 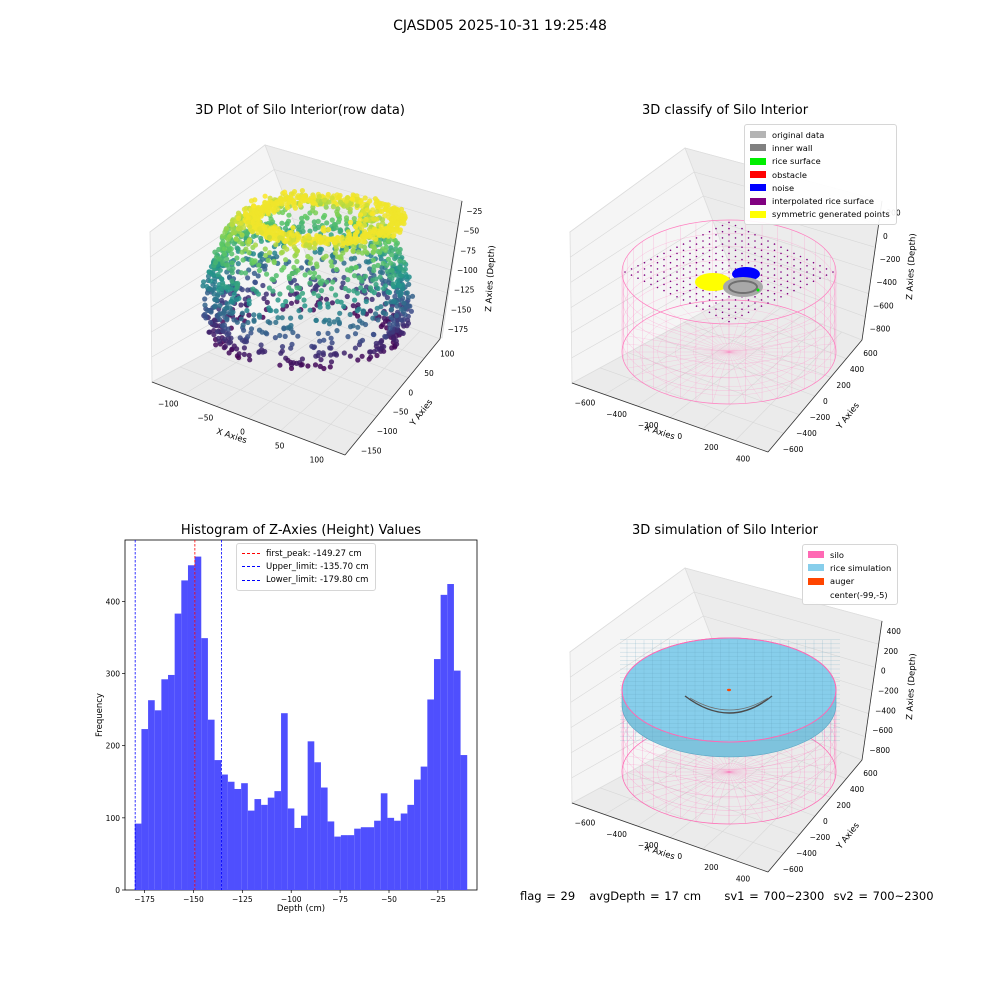 What do you see at coordinates (848, 837) in the screenshot?
I see `panel4-y-axis-label: Y Axies` at bounding box center [848, 837].